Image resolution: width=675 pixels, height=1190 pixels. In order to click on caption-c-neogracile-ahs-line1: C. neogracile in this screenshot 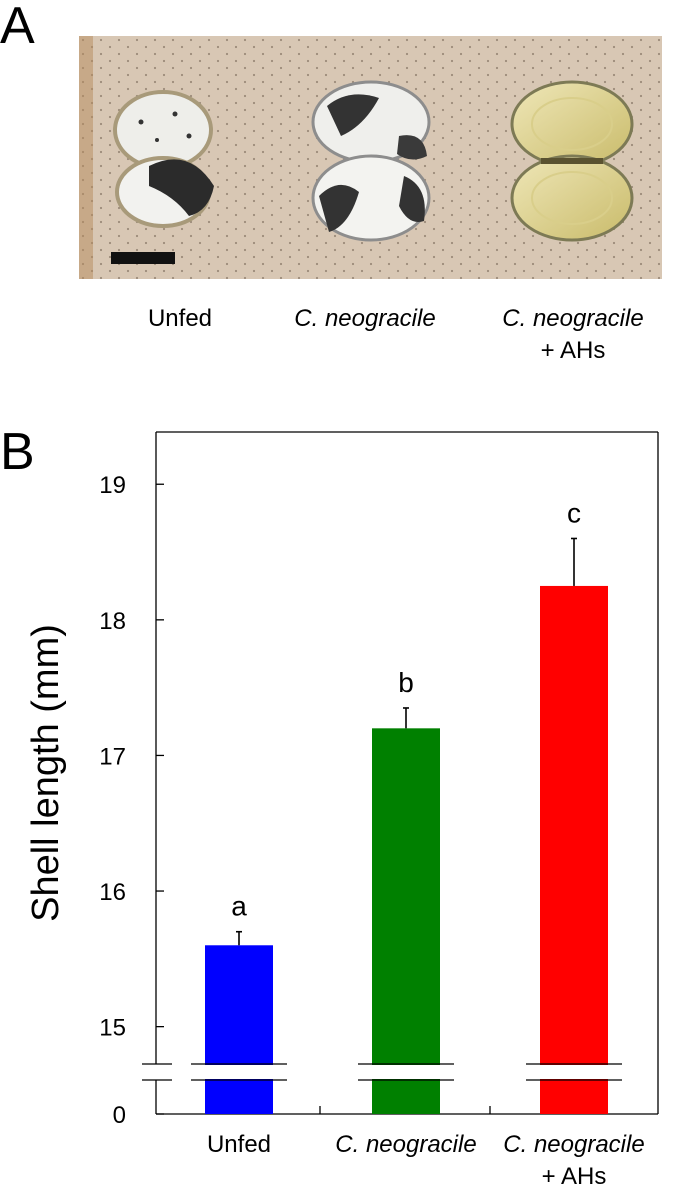, I will do `click(573, 318)`.